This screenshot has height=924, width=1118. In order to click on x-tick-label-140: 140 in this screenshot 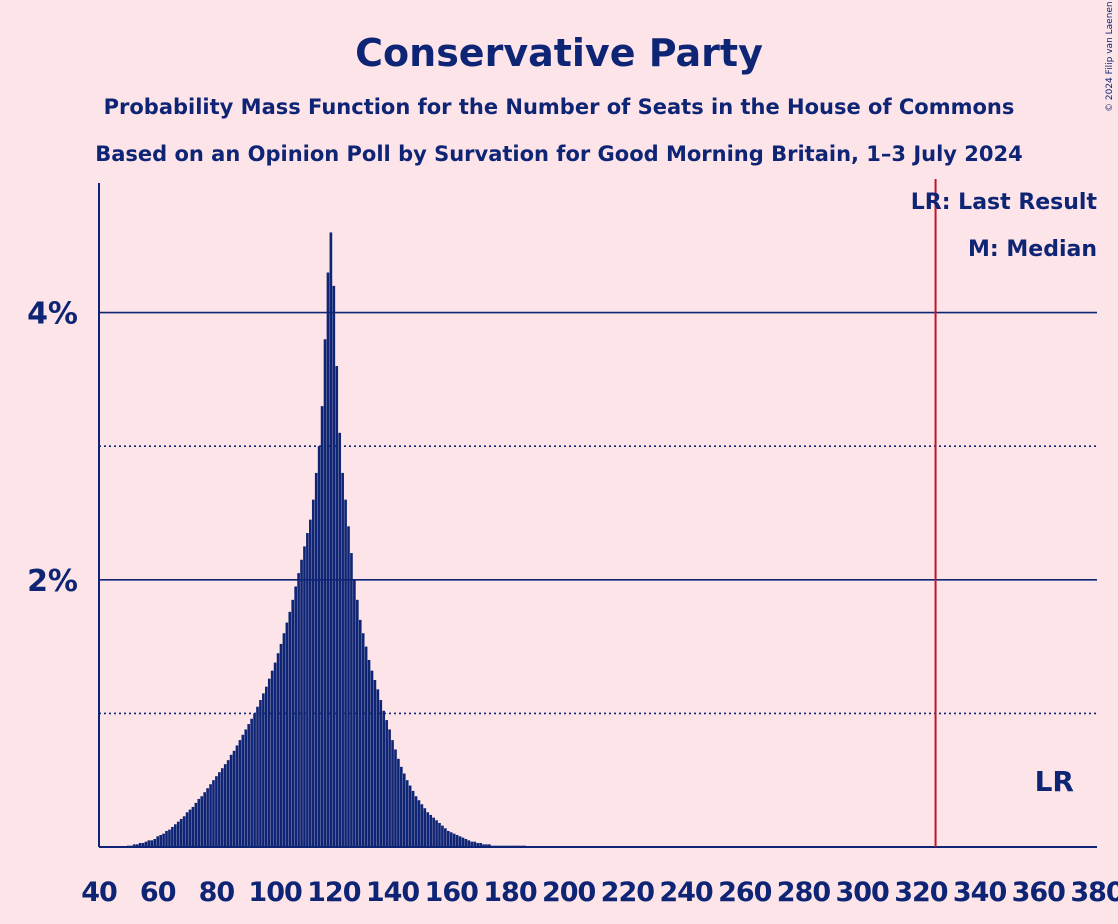, I will do `click(393, 892)`.